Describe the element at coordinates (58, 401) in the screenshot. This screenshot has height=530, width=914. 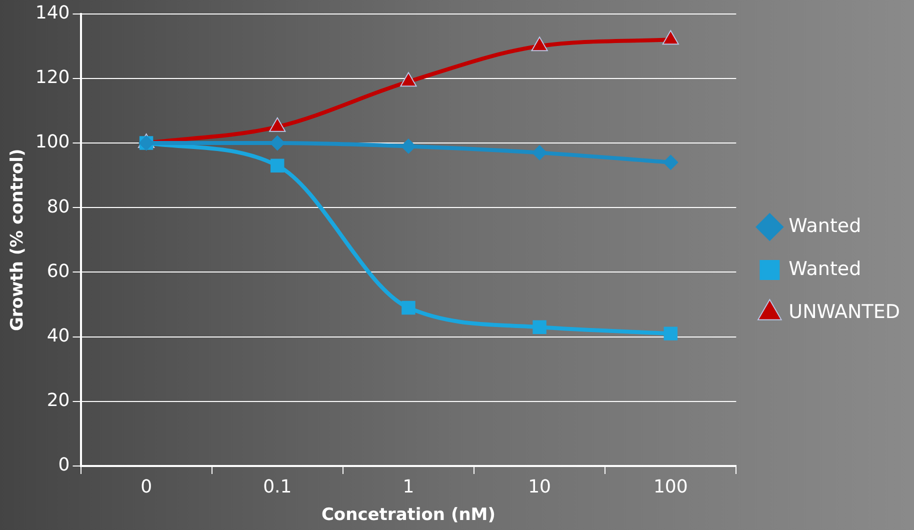
I see `y-tick-label: 20` at that location.